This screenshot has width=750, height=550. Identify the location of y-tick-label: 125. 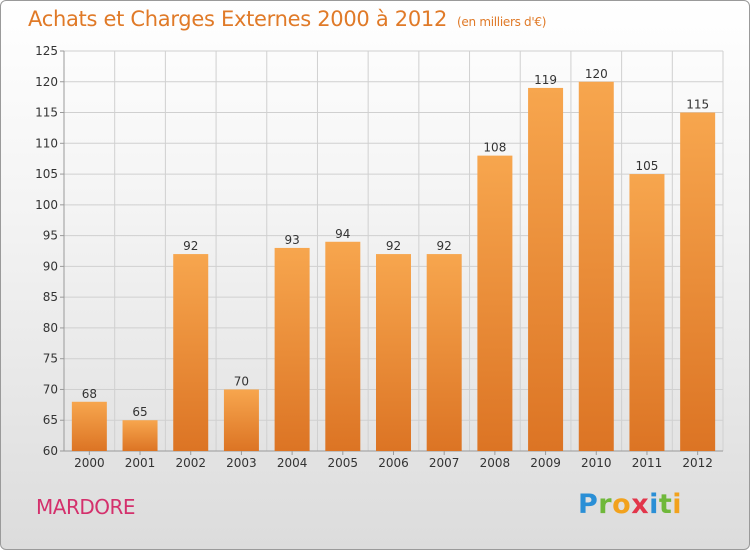
(46, 51).